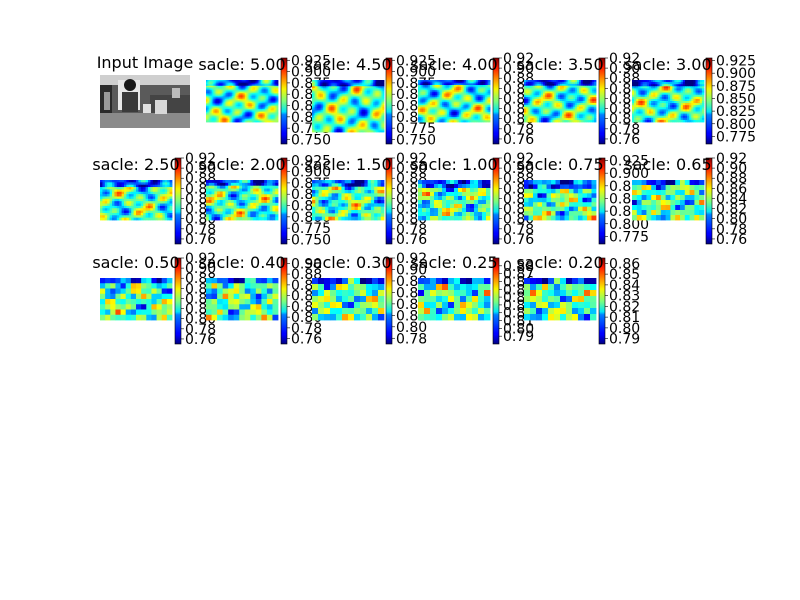  I want to click on heatmap-image, so click(560, 101).